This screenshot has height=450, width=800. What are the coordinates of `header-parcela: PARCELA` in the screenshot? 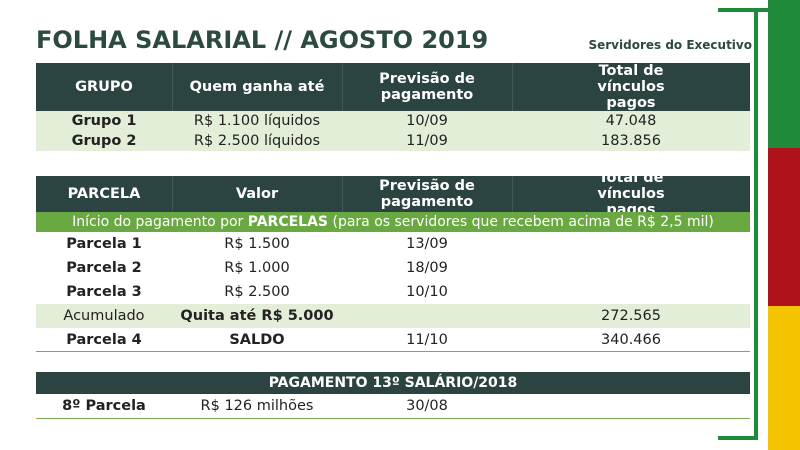 It's located at (104, 194).